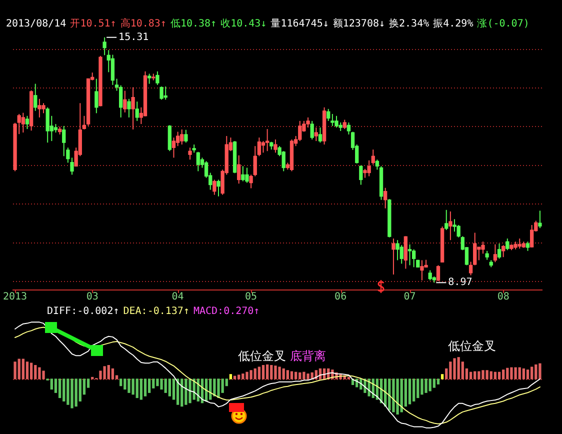 The image size is (562, 434). Describe the element at coordinates (156, 312) in the screenshot. I see `text: DEA:-0.137↑` at that location.